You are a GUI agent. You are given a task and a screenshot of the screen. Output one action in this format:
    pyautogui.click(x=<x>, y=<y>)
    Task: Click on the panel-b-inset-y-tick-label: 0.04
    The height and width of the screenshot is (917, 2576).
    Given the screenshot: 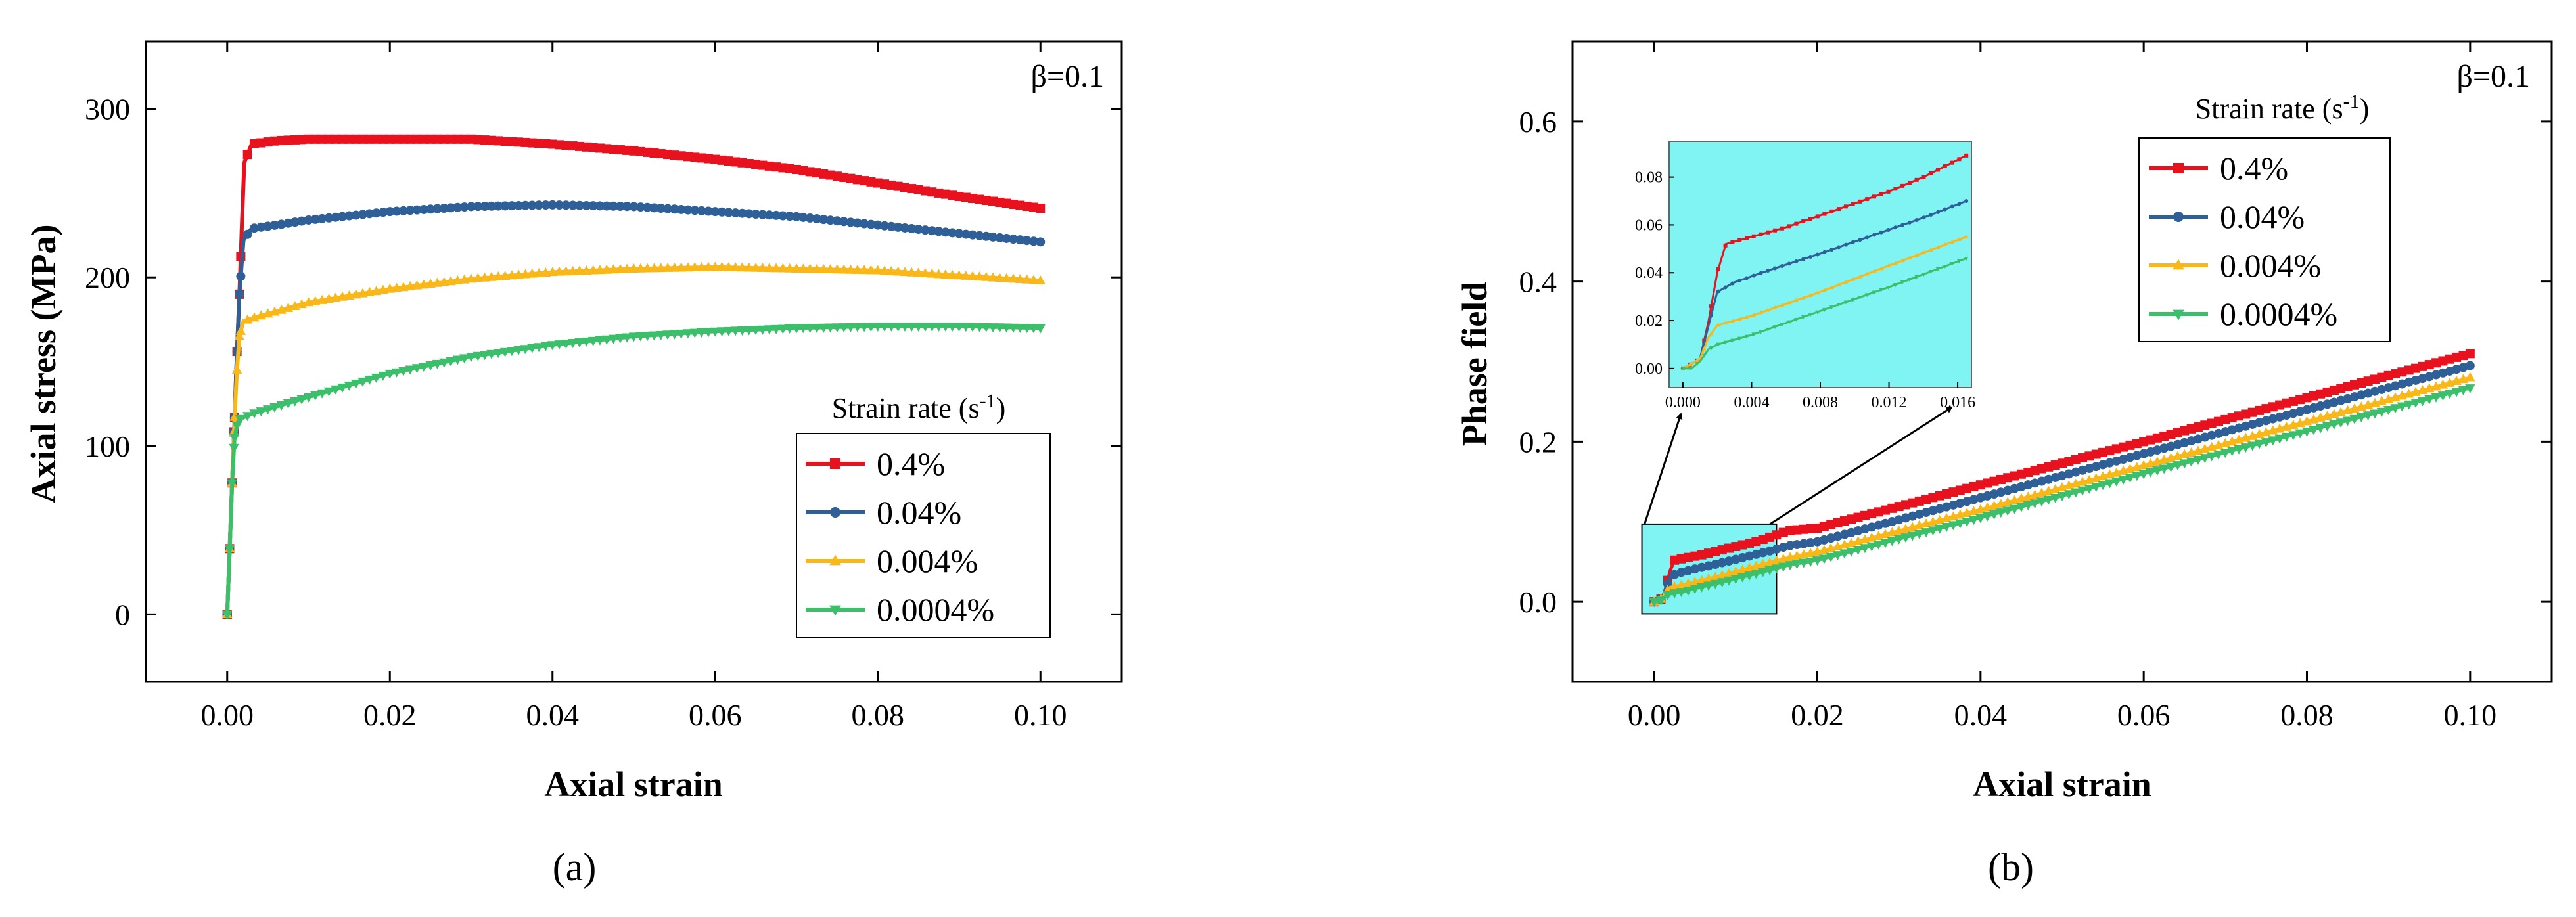 What is the action you would take?
    pyautogui.click(x=1649, y=273)
    